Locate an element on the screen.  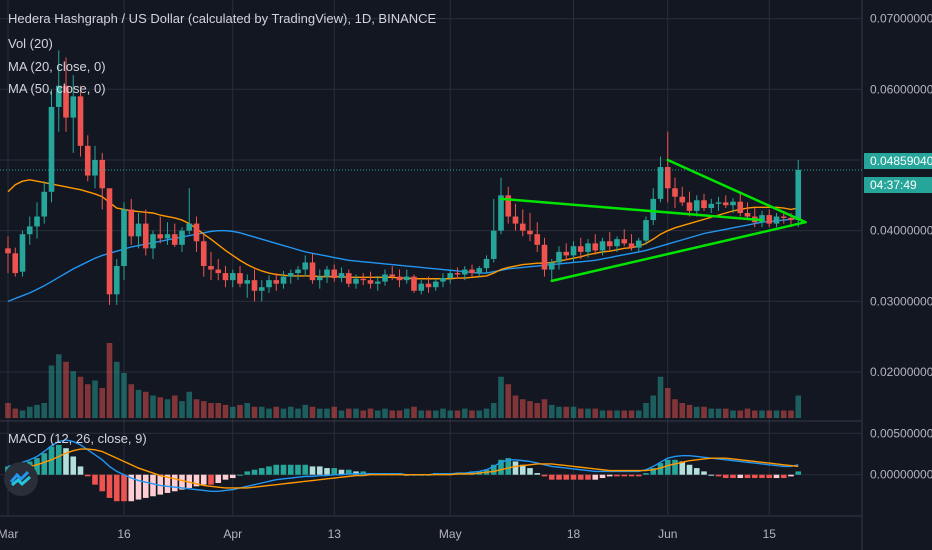
time-axis-label: Apr is located at coordinates (232, 534).